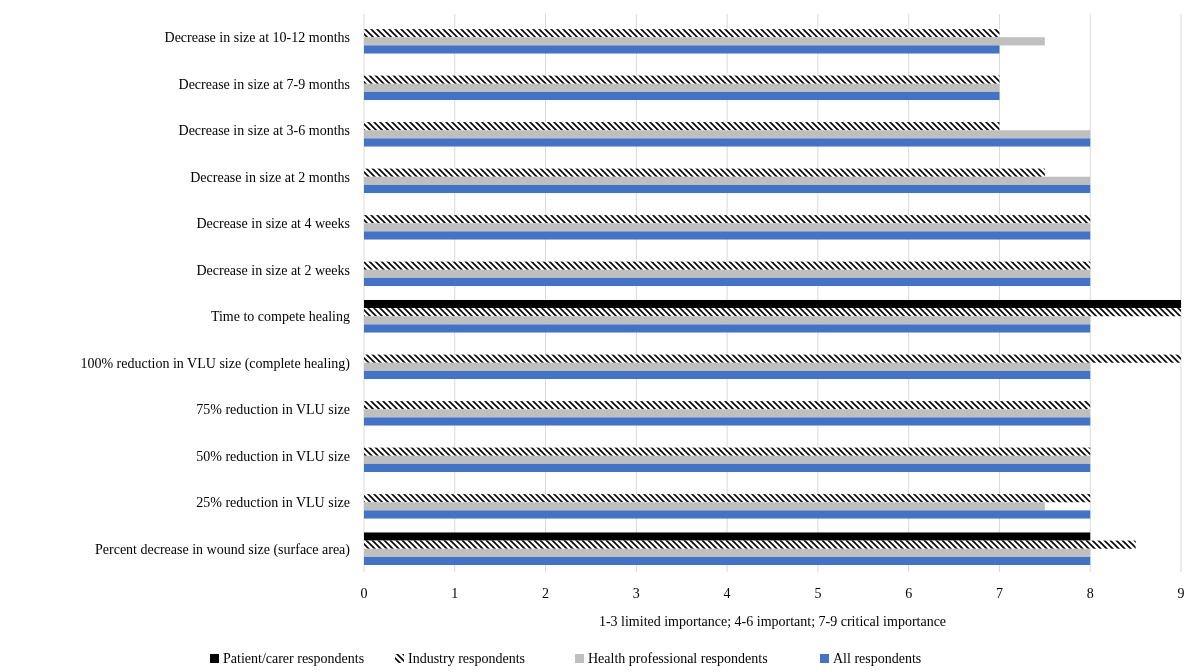 This screenshot has width=1203, height=672. Describe the element at coordinates (772, 621) in the screenshot. I see `x-axis-title: 1-3 limited importance; 4-6 important; 7-9 critical importance` at that location.